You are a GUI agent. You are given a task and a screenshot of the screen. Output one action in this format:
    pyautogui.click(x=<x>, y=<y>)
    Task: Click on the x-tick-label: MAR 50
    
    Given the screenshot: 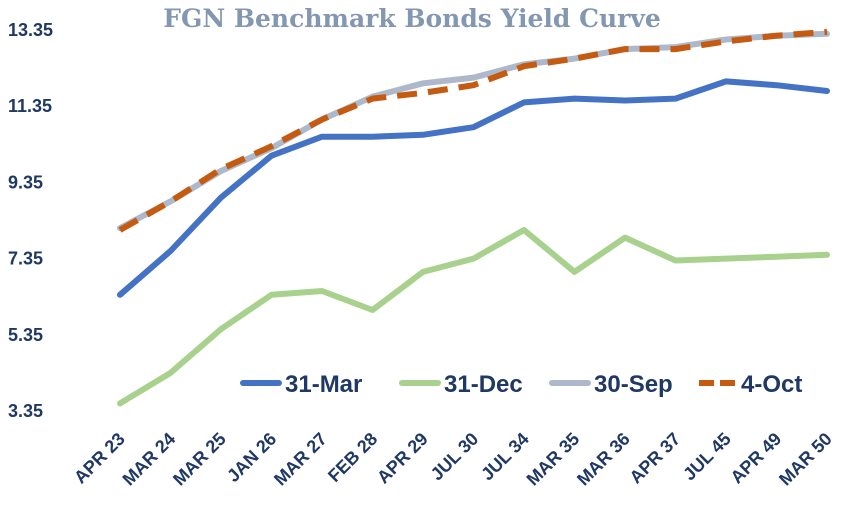 What is the action you would take?
    pyautogui.click(x=805, y=459)
    